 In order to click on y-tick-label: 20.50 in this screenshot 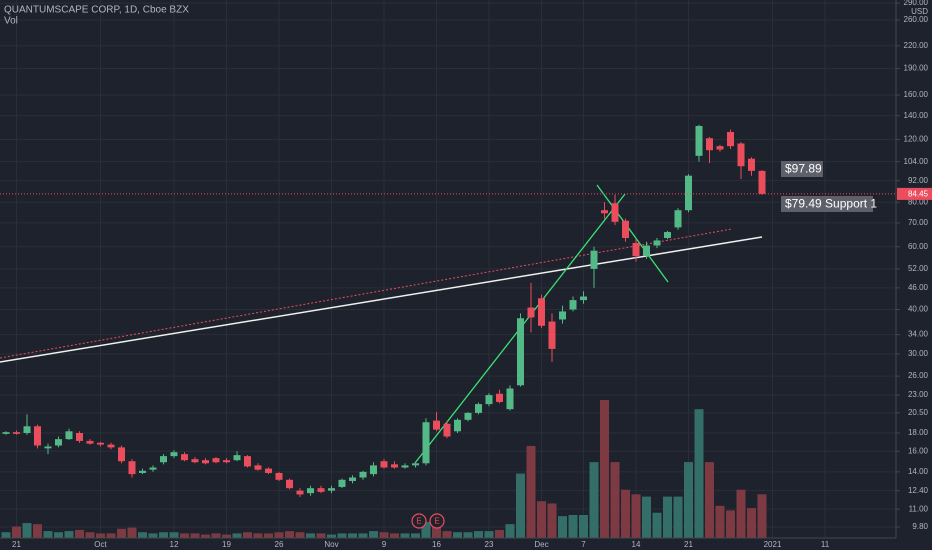, I will do `click(918, 412)`.